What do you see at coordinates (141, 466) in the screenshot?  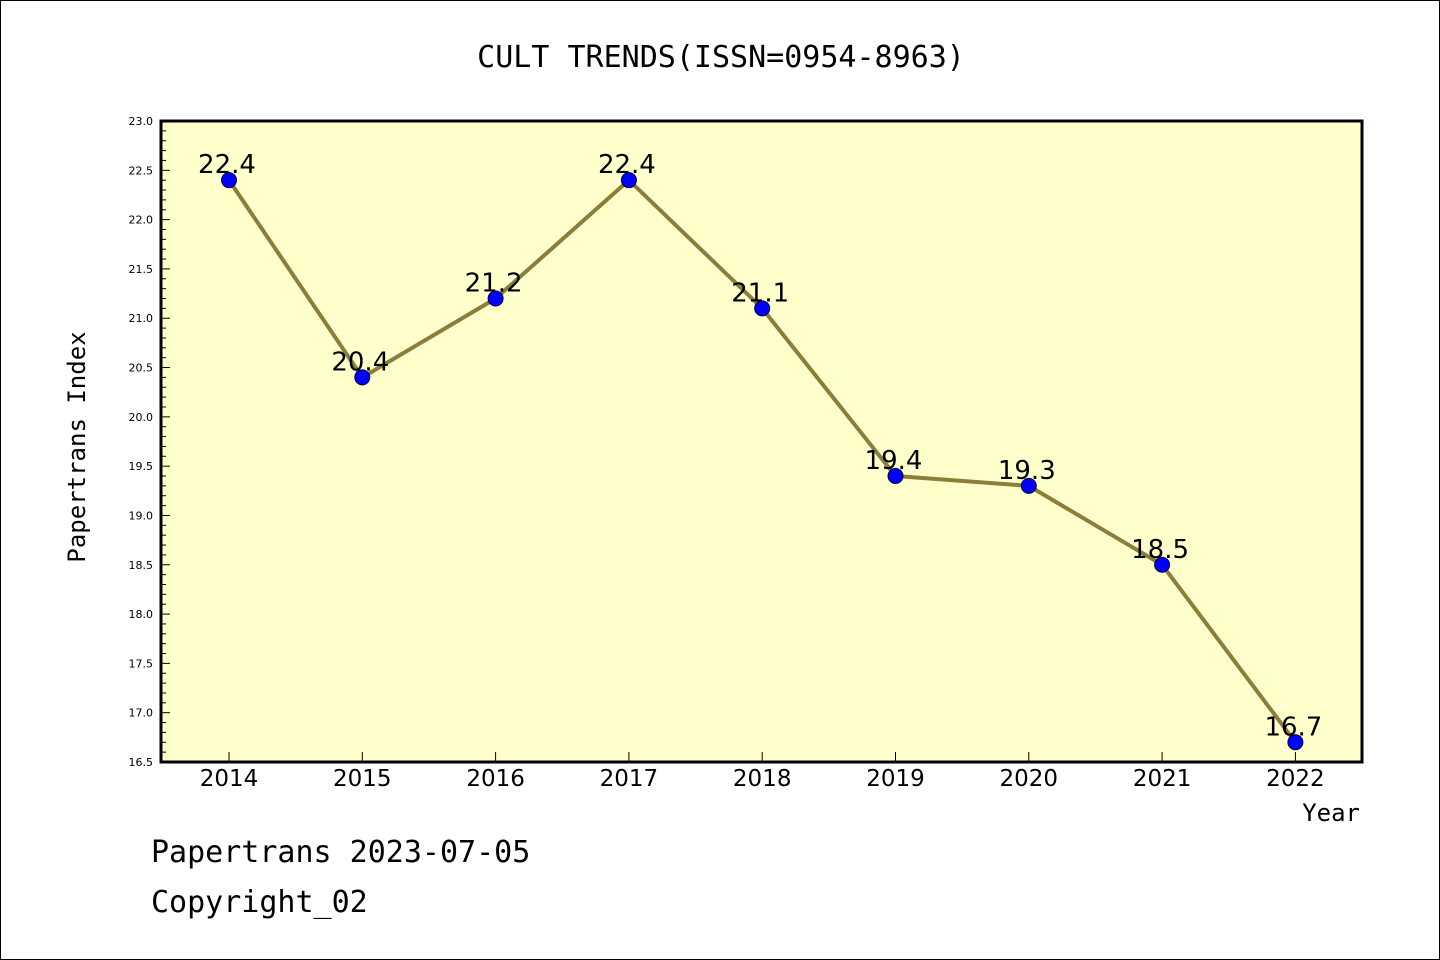 I see `y-tick-label: 19.5` at bounding box center [141, 466].